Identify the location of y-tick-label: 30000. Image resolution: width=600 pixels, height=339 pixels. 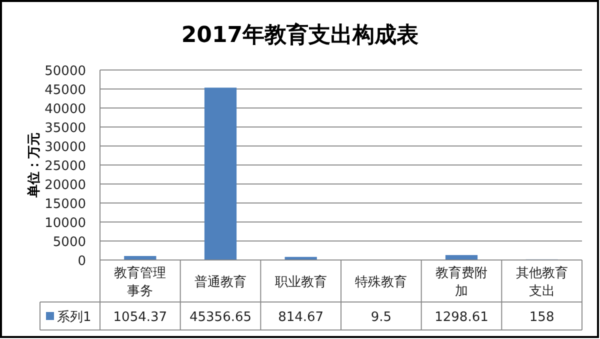
(65, 147).